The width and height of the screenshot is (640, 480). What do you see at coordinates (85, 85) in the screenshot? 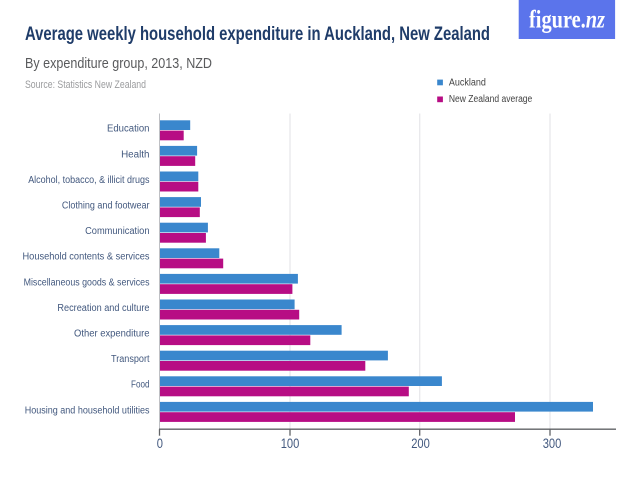
I see `svg-text: Source: Statistics New Zealand` at bounding box center [85, 85].